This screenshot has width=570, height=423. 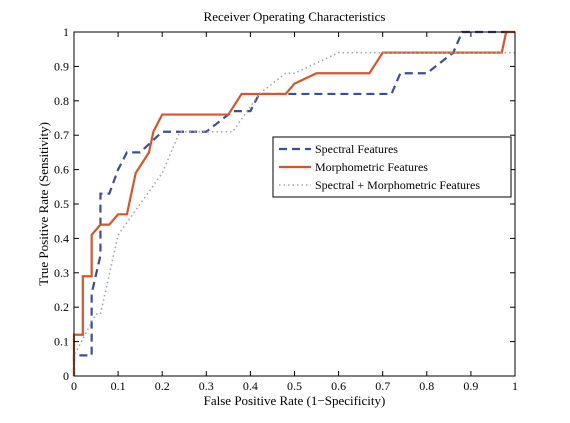 What do you see at coordinates (43, 204) in the screenshot?
I see `y-axis-title: True Positive Rate (Sensitivity)` at bounding box center [43, 204].